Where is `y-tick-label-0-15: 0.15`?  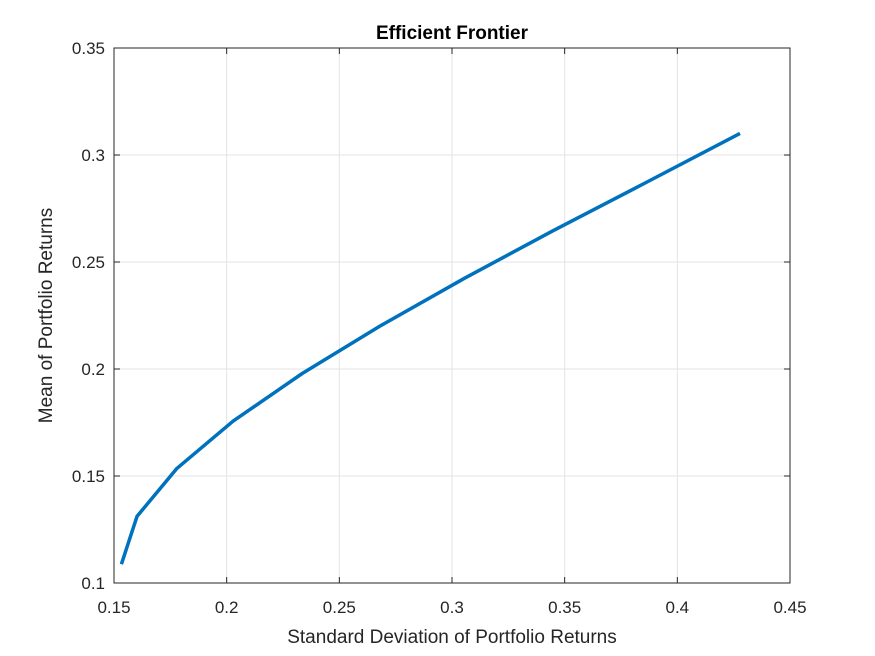 y-tick-label-0-15: 0.15 is located at coordinates (88, 476).